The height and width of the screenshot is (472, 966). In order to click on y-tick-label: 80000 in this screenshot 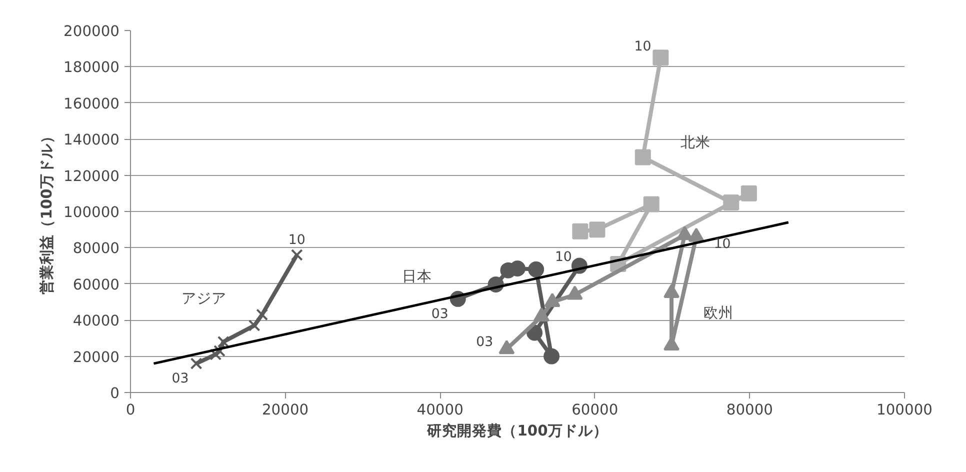, I will do `click(96, 249)`.